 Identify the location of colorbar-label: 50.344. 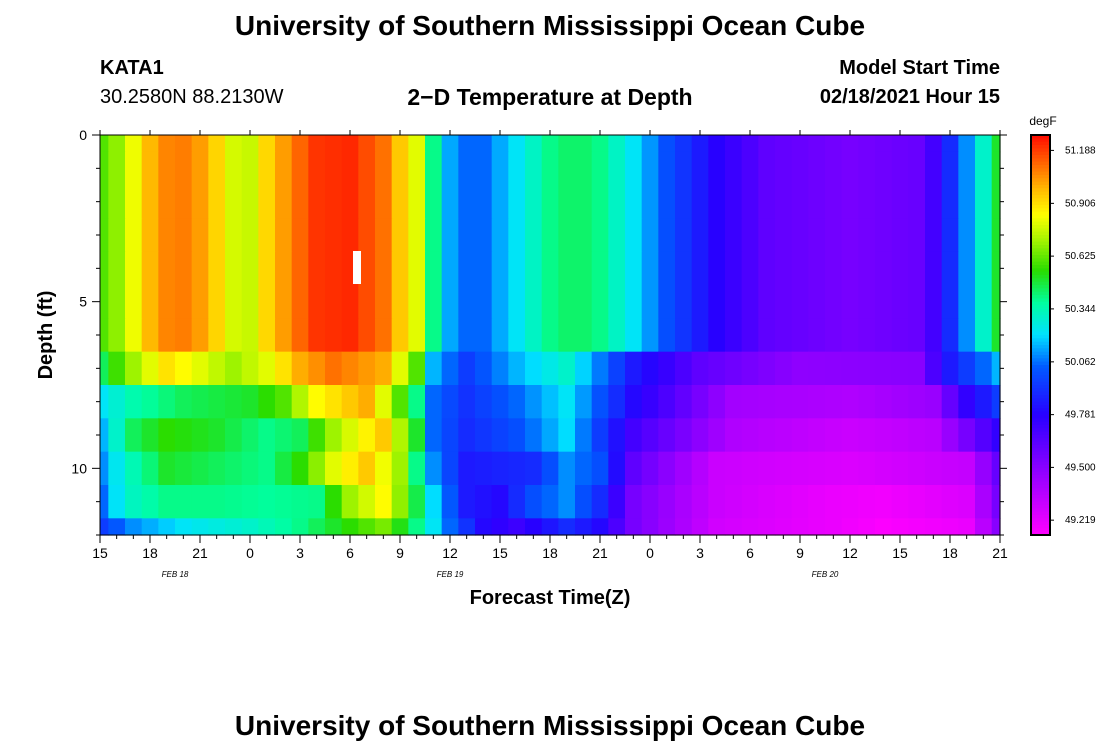
(1080, 309).